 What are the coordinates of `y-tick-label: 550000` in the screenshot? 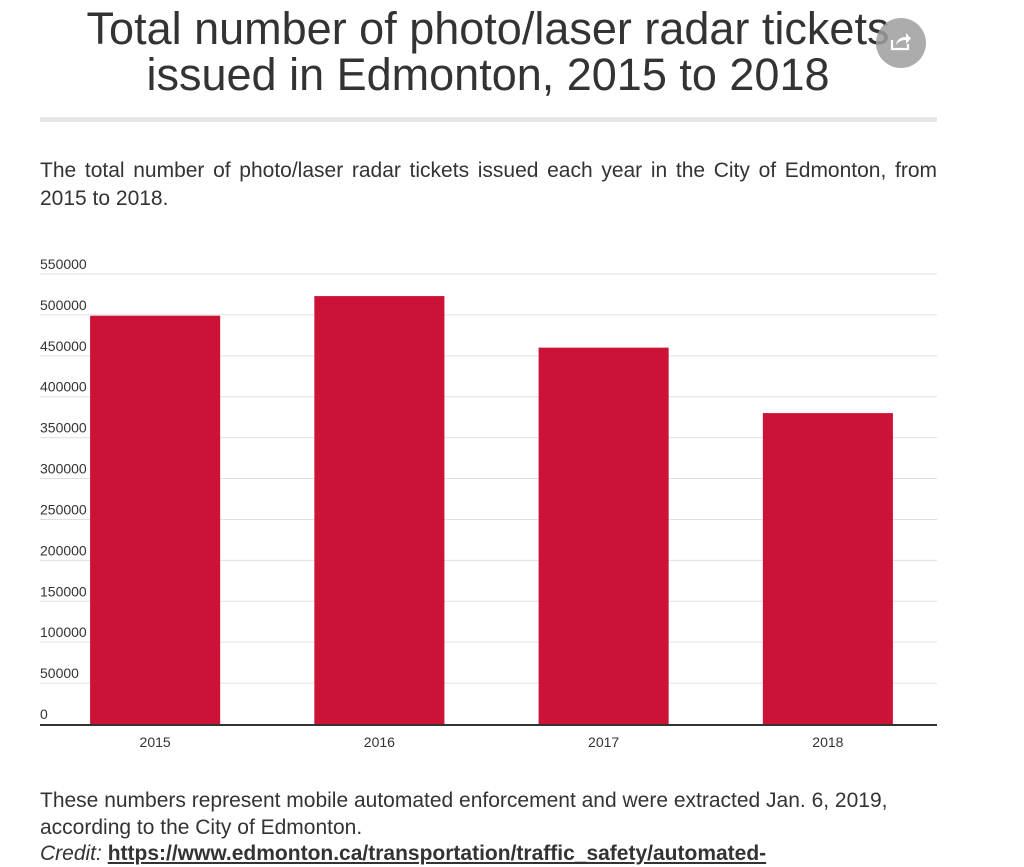 It's located at (63, 264).